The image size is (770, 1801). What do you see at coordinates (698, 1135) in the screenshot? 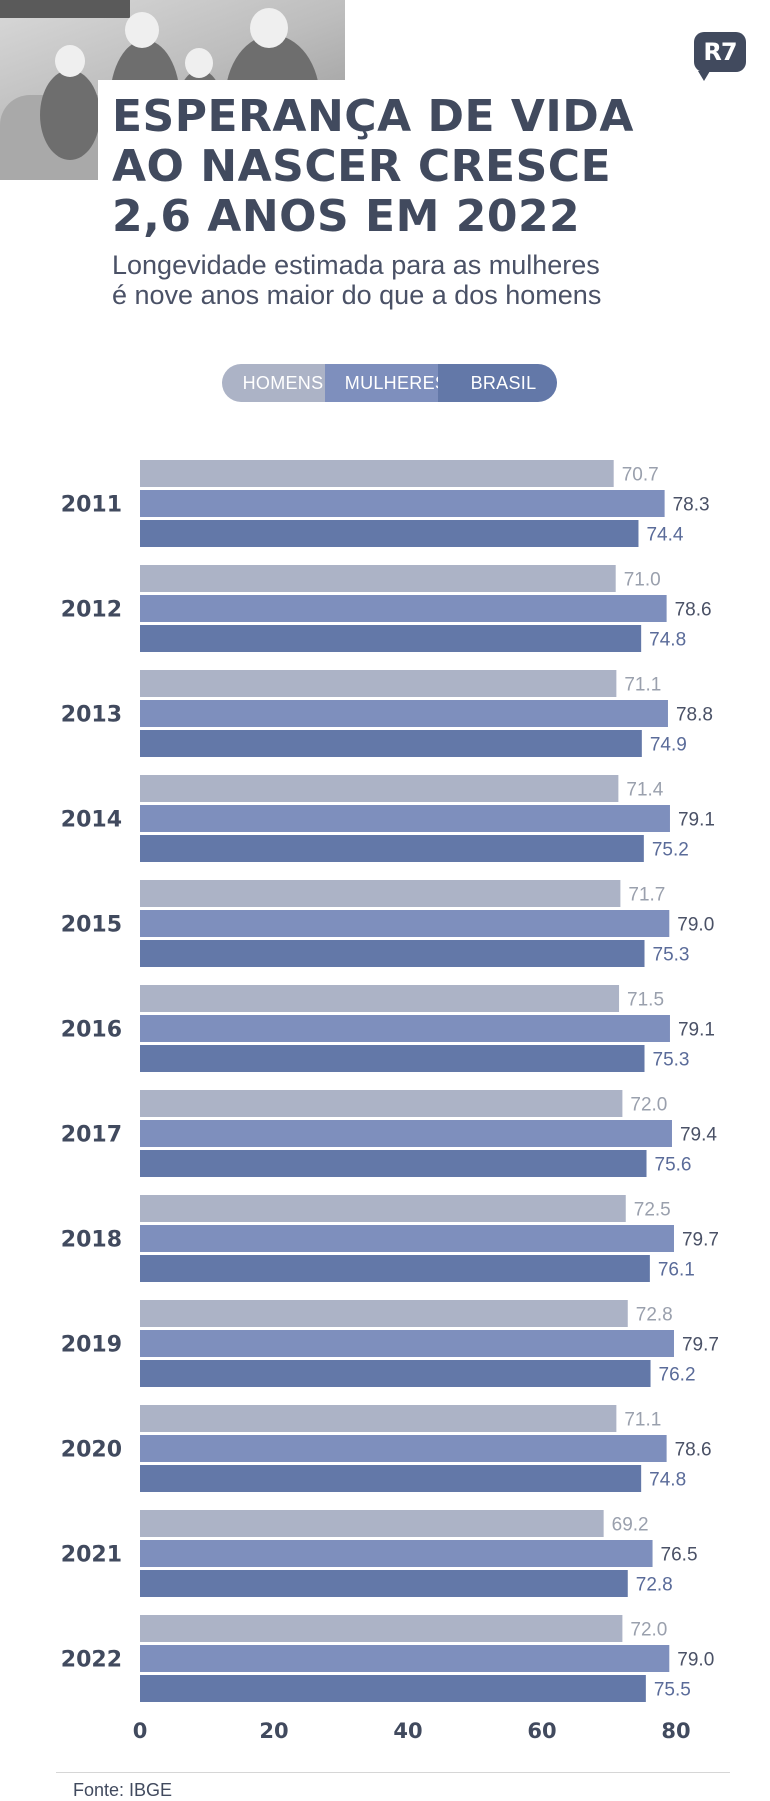
I see `data-label-mulheres: 79.4` at bounding box center [698, 1135].